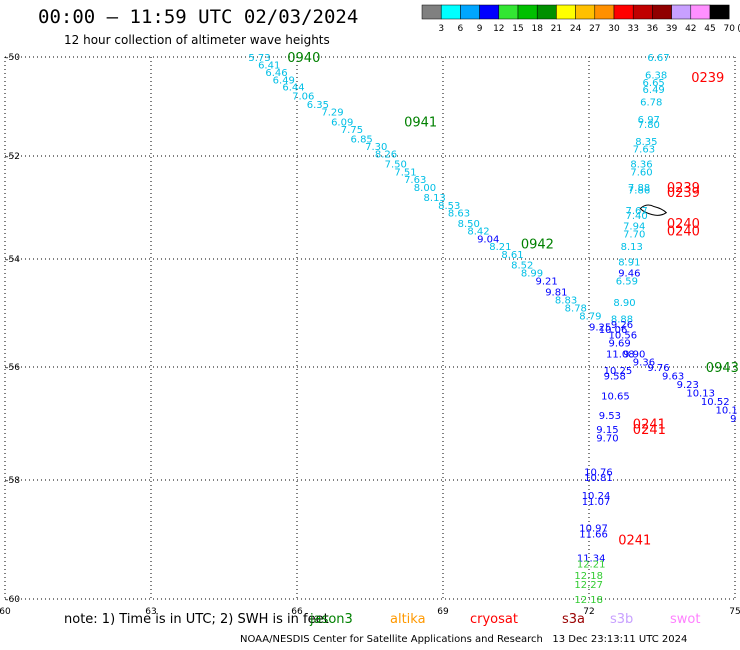 This screenshot has height=650, width=740. I want to click on wave-height-label: 10.24, so click(596, 496).